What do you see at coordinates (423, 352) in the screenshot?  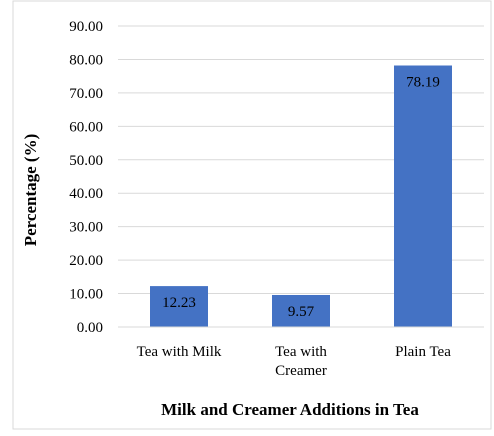 I see `x-tick-label: Plain Tea` at bounding box center [423, 352].